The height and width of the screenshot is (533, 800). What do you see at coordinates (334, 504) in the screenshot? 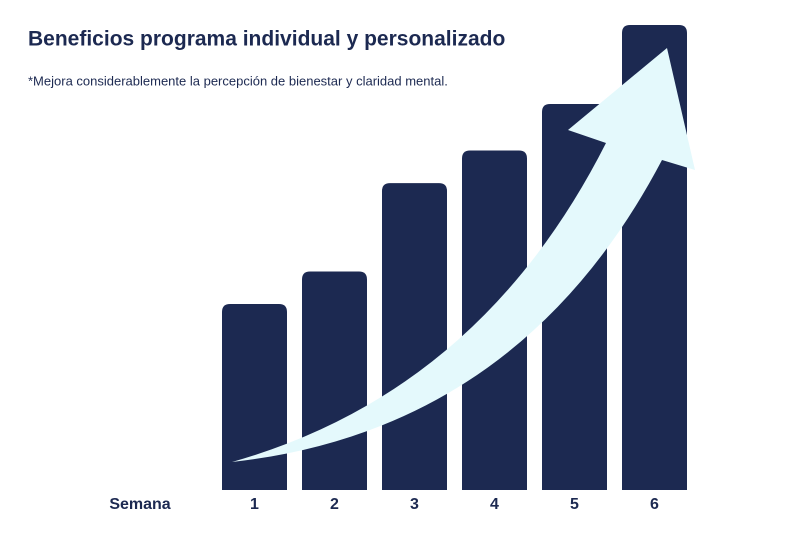
I see `x-tick-label: 2` at bounding box center [334, 504].